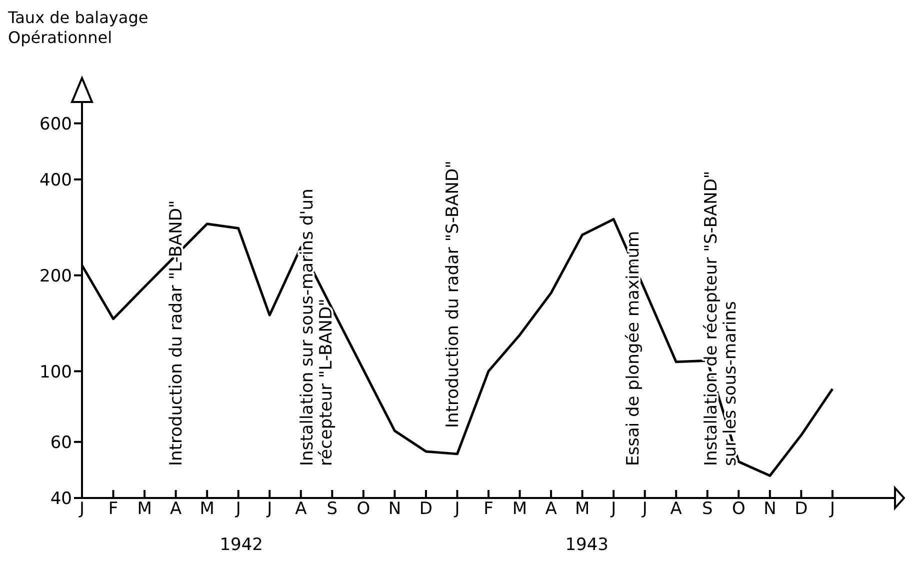  Describe the element at coordinates (56, 372) in the screenshot. I see `y-tick-label: 100` at that location.